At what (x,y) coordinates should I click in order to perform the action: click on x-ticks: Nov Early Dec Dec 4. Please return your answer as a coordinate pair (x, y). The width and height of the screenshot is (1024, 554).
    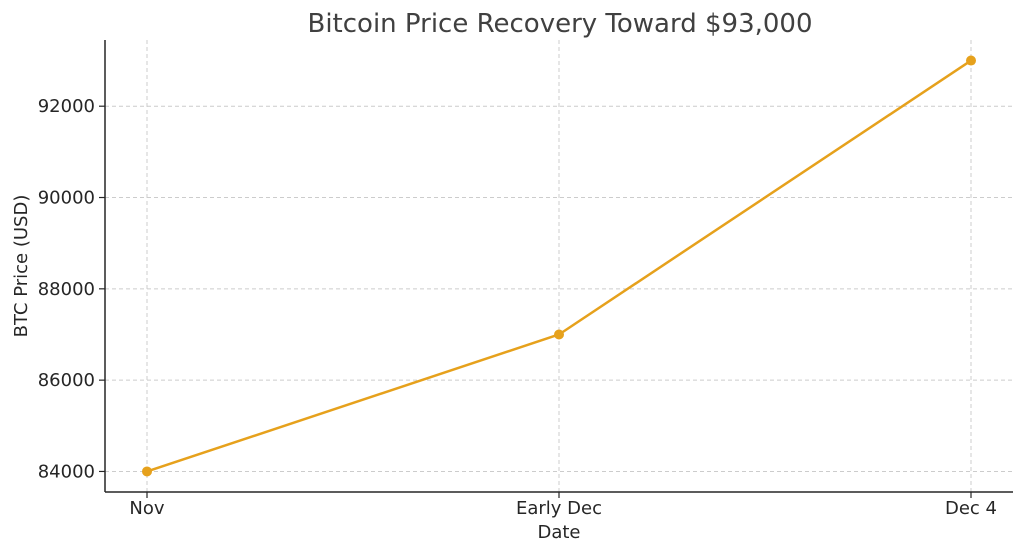
    Looking at the image, I should click on (563, 505).